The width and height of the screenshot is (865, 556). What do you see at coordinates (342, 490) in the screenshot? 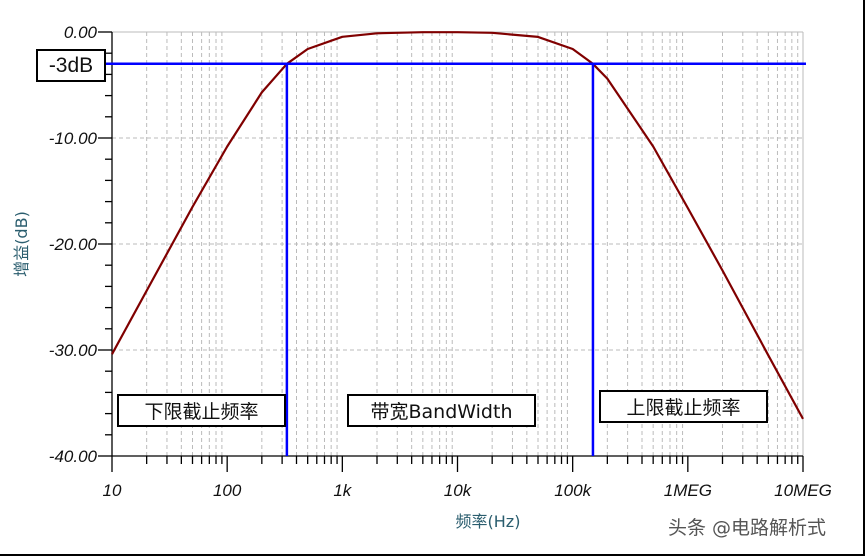
I see `x-tick-label: 1k` at bounding box center [342, 490].